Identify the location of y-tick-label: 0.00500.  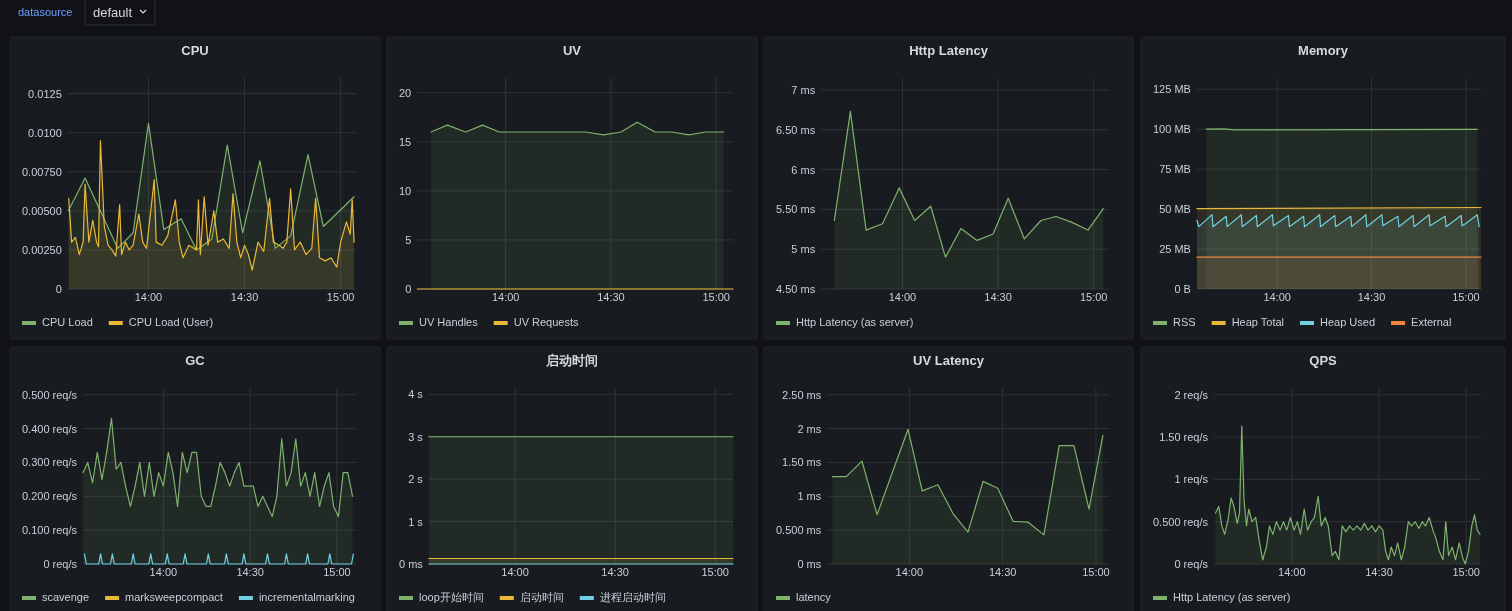
(42, 210).